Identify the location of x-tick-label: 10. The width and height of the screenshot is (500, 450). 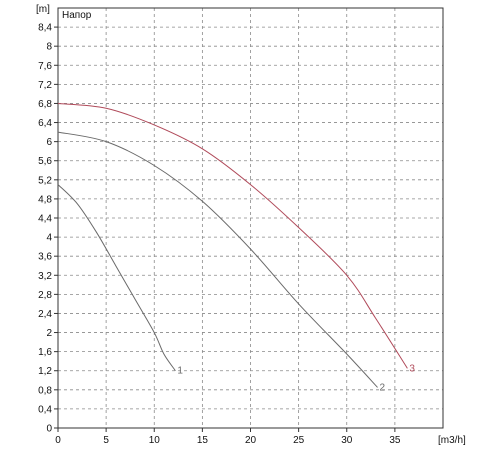
(155, 440).